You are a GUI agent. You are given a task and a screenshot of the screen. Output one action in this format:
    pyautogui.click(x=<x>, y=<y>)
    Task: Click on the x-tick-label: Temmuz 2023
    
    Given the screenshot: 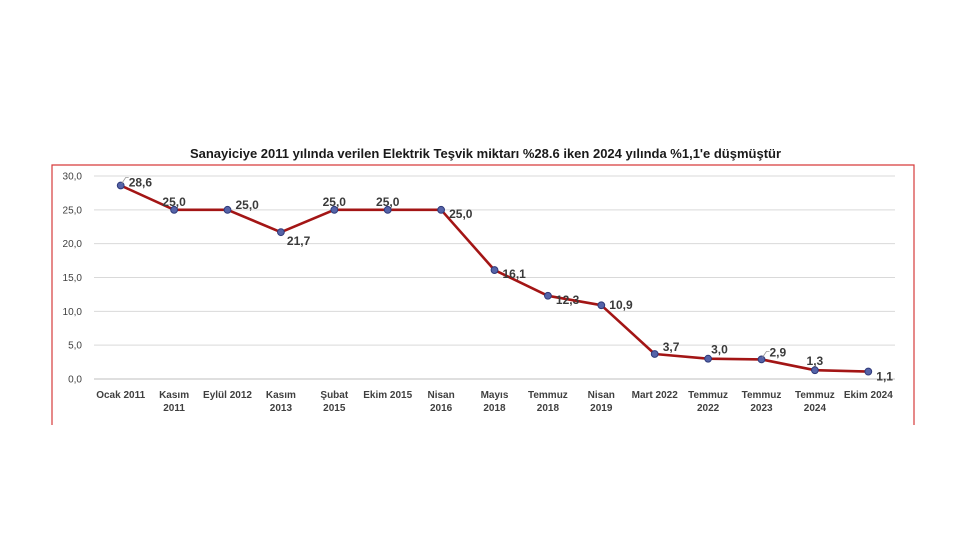 What is the action you would take?
    pyautogui.click(x=762, y=402)
    